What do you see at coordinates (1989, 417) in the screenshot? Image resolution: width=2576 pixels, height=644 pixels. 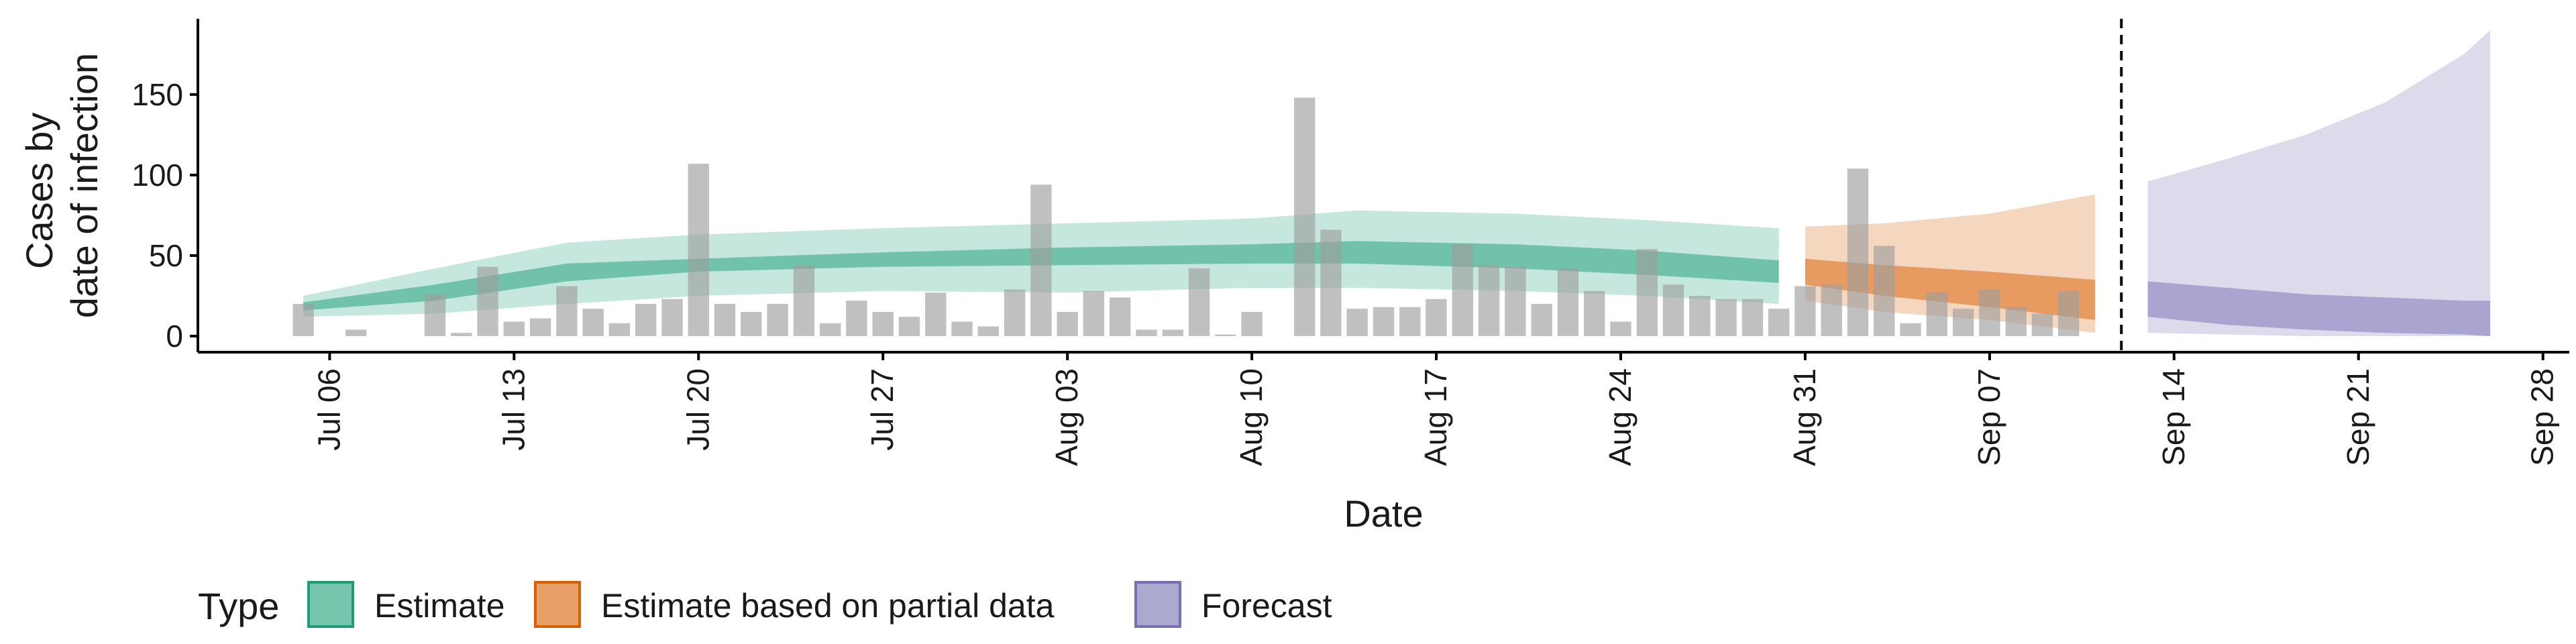 I see `x-tick-label: Sep 07` at bounding box center [1989, 417].